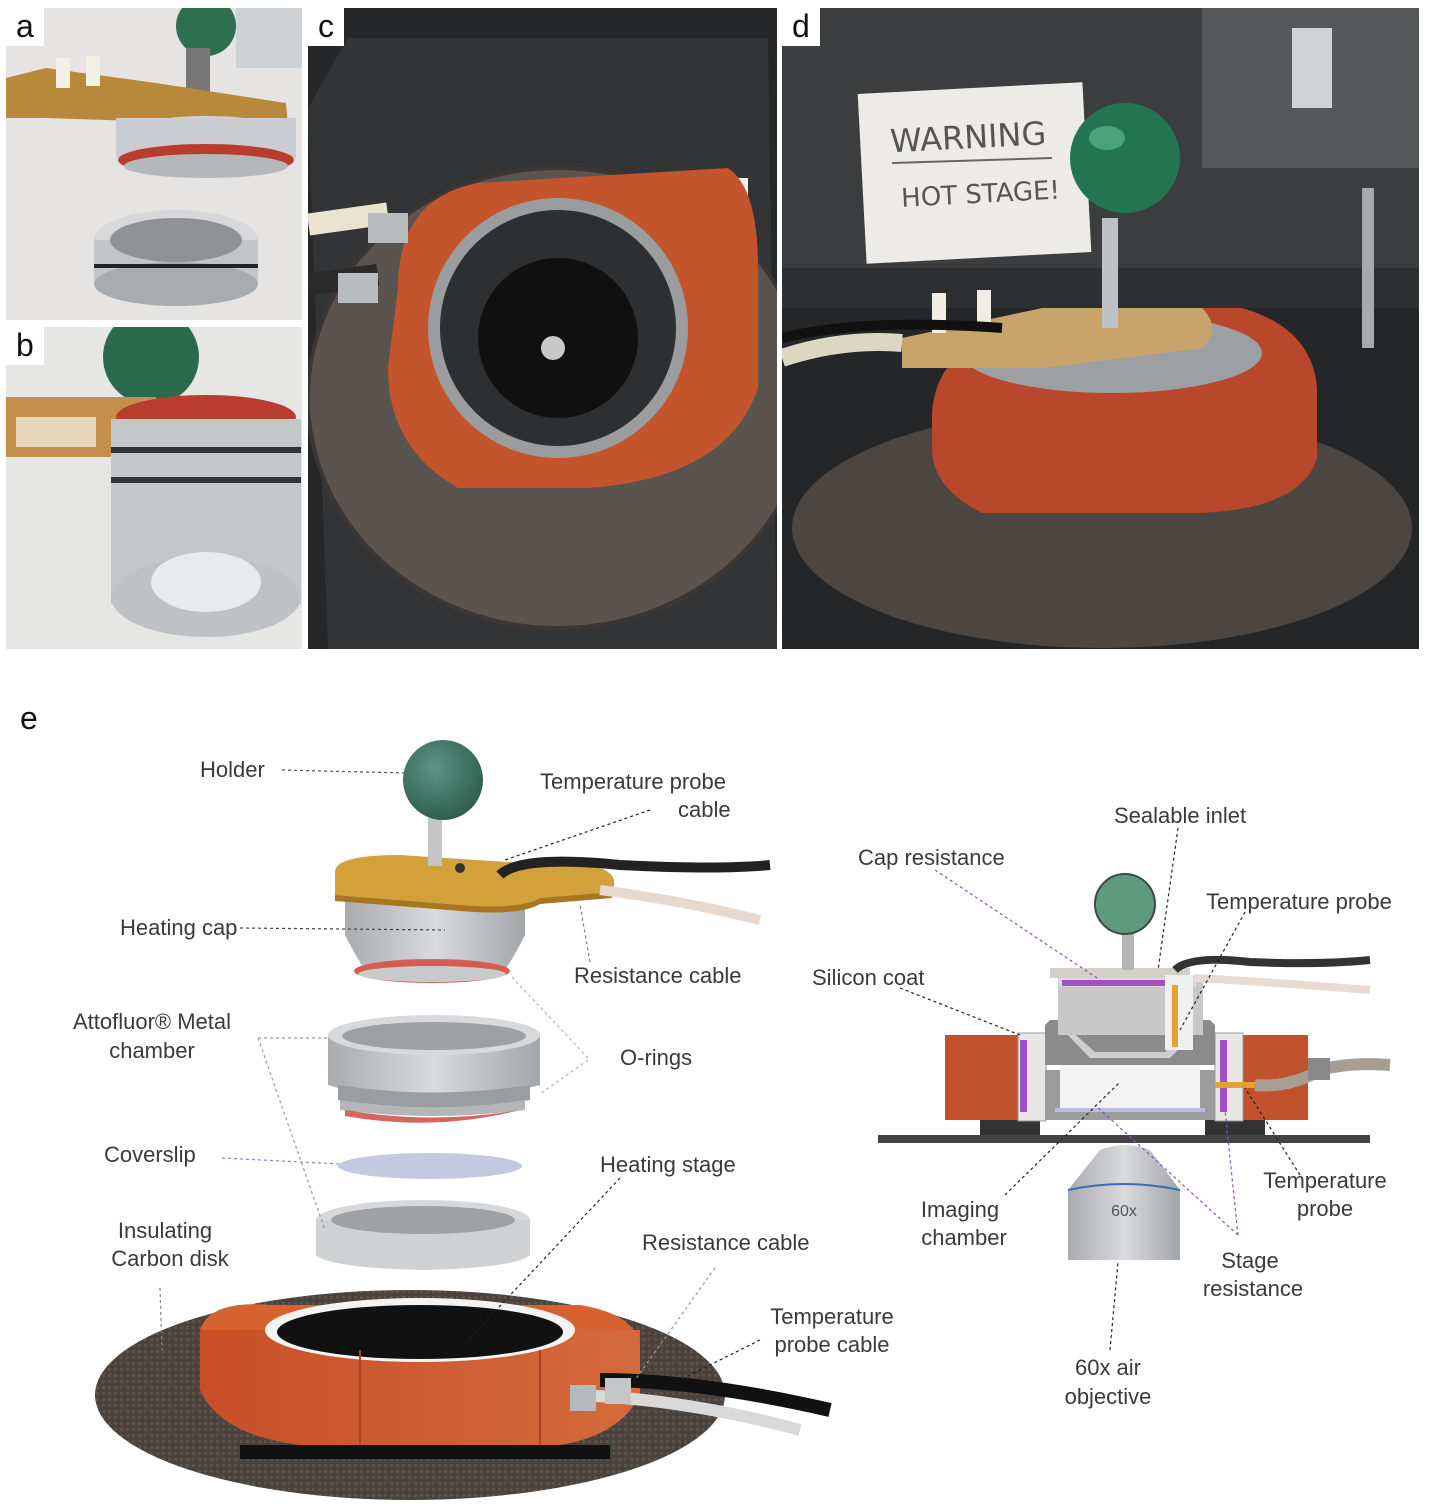 Image resolution: width=1432 pixels, height=1508 pixels. I want to click on label-attofluor-2: chamber, so click(152, 1050).